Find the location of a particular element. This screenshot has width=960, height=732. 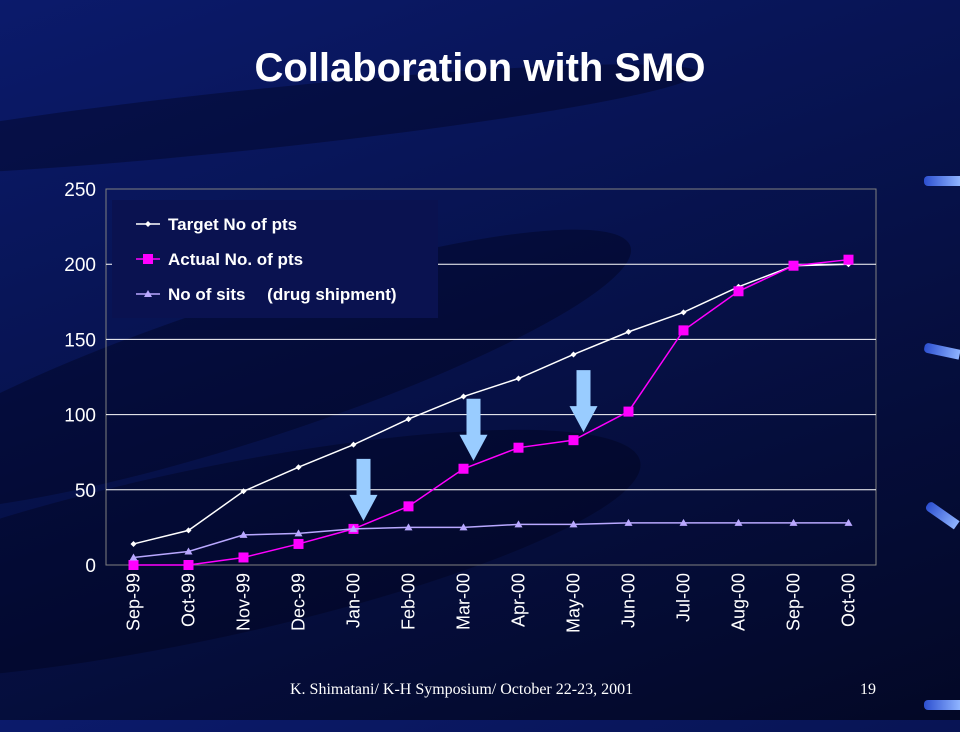

x-tick-label: May-00 is located at coordinates (574, 603).